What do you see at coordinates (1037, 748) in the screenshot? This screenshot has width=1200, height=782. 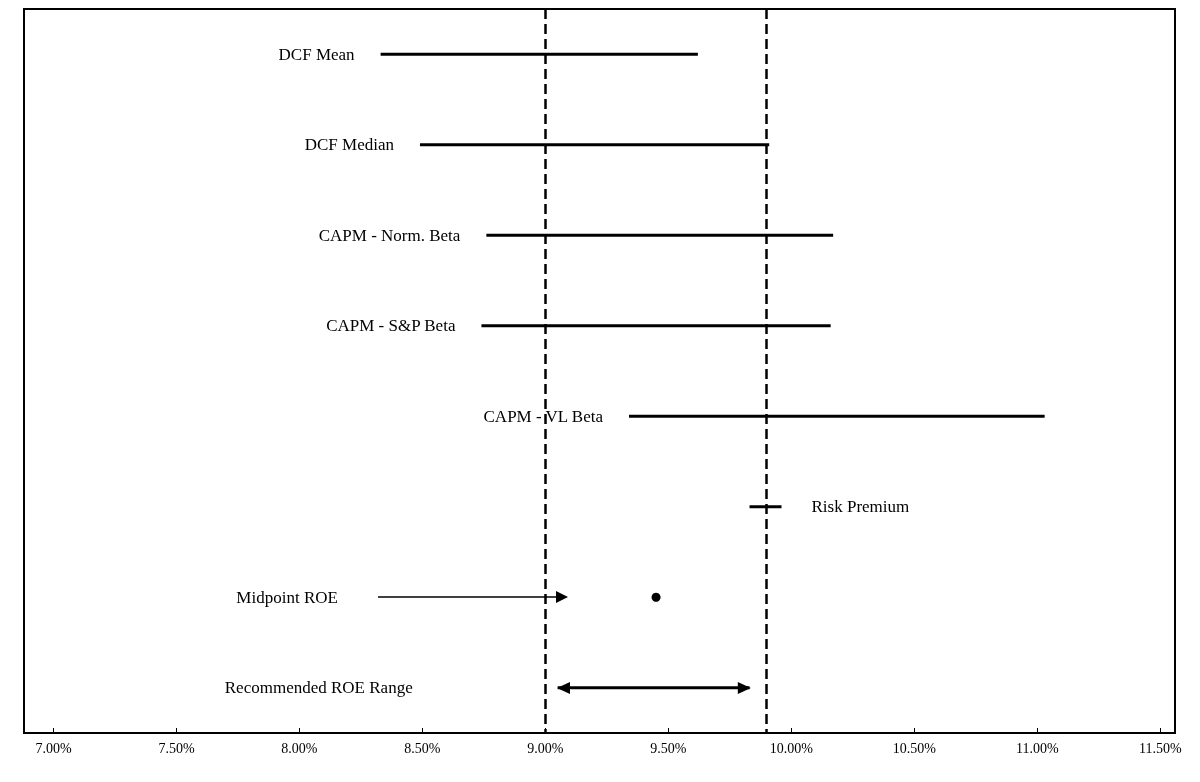 I see `x-tick-label: 11.00%` at bounding box center [1037, 748].